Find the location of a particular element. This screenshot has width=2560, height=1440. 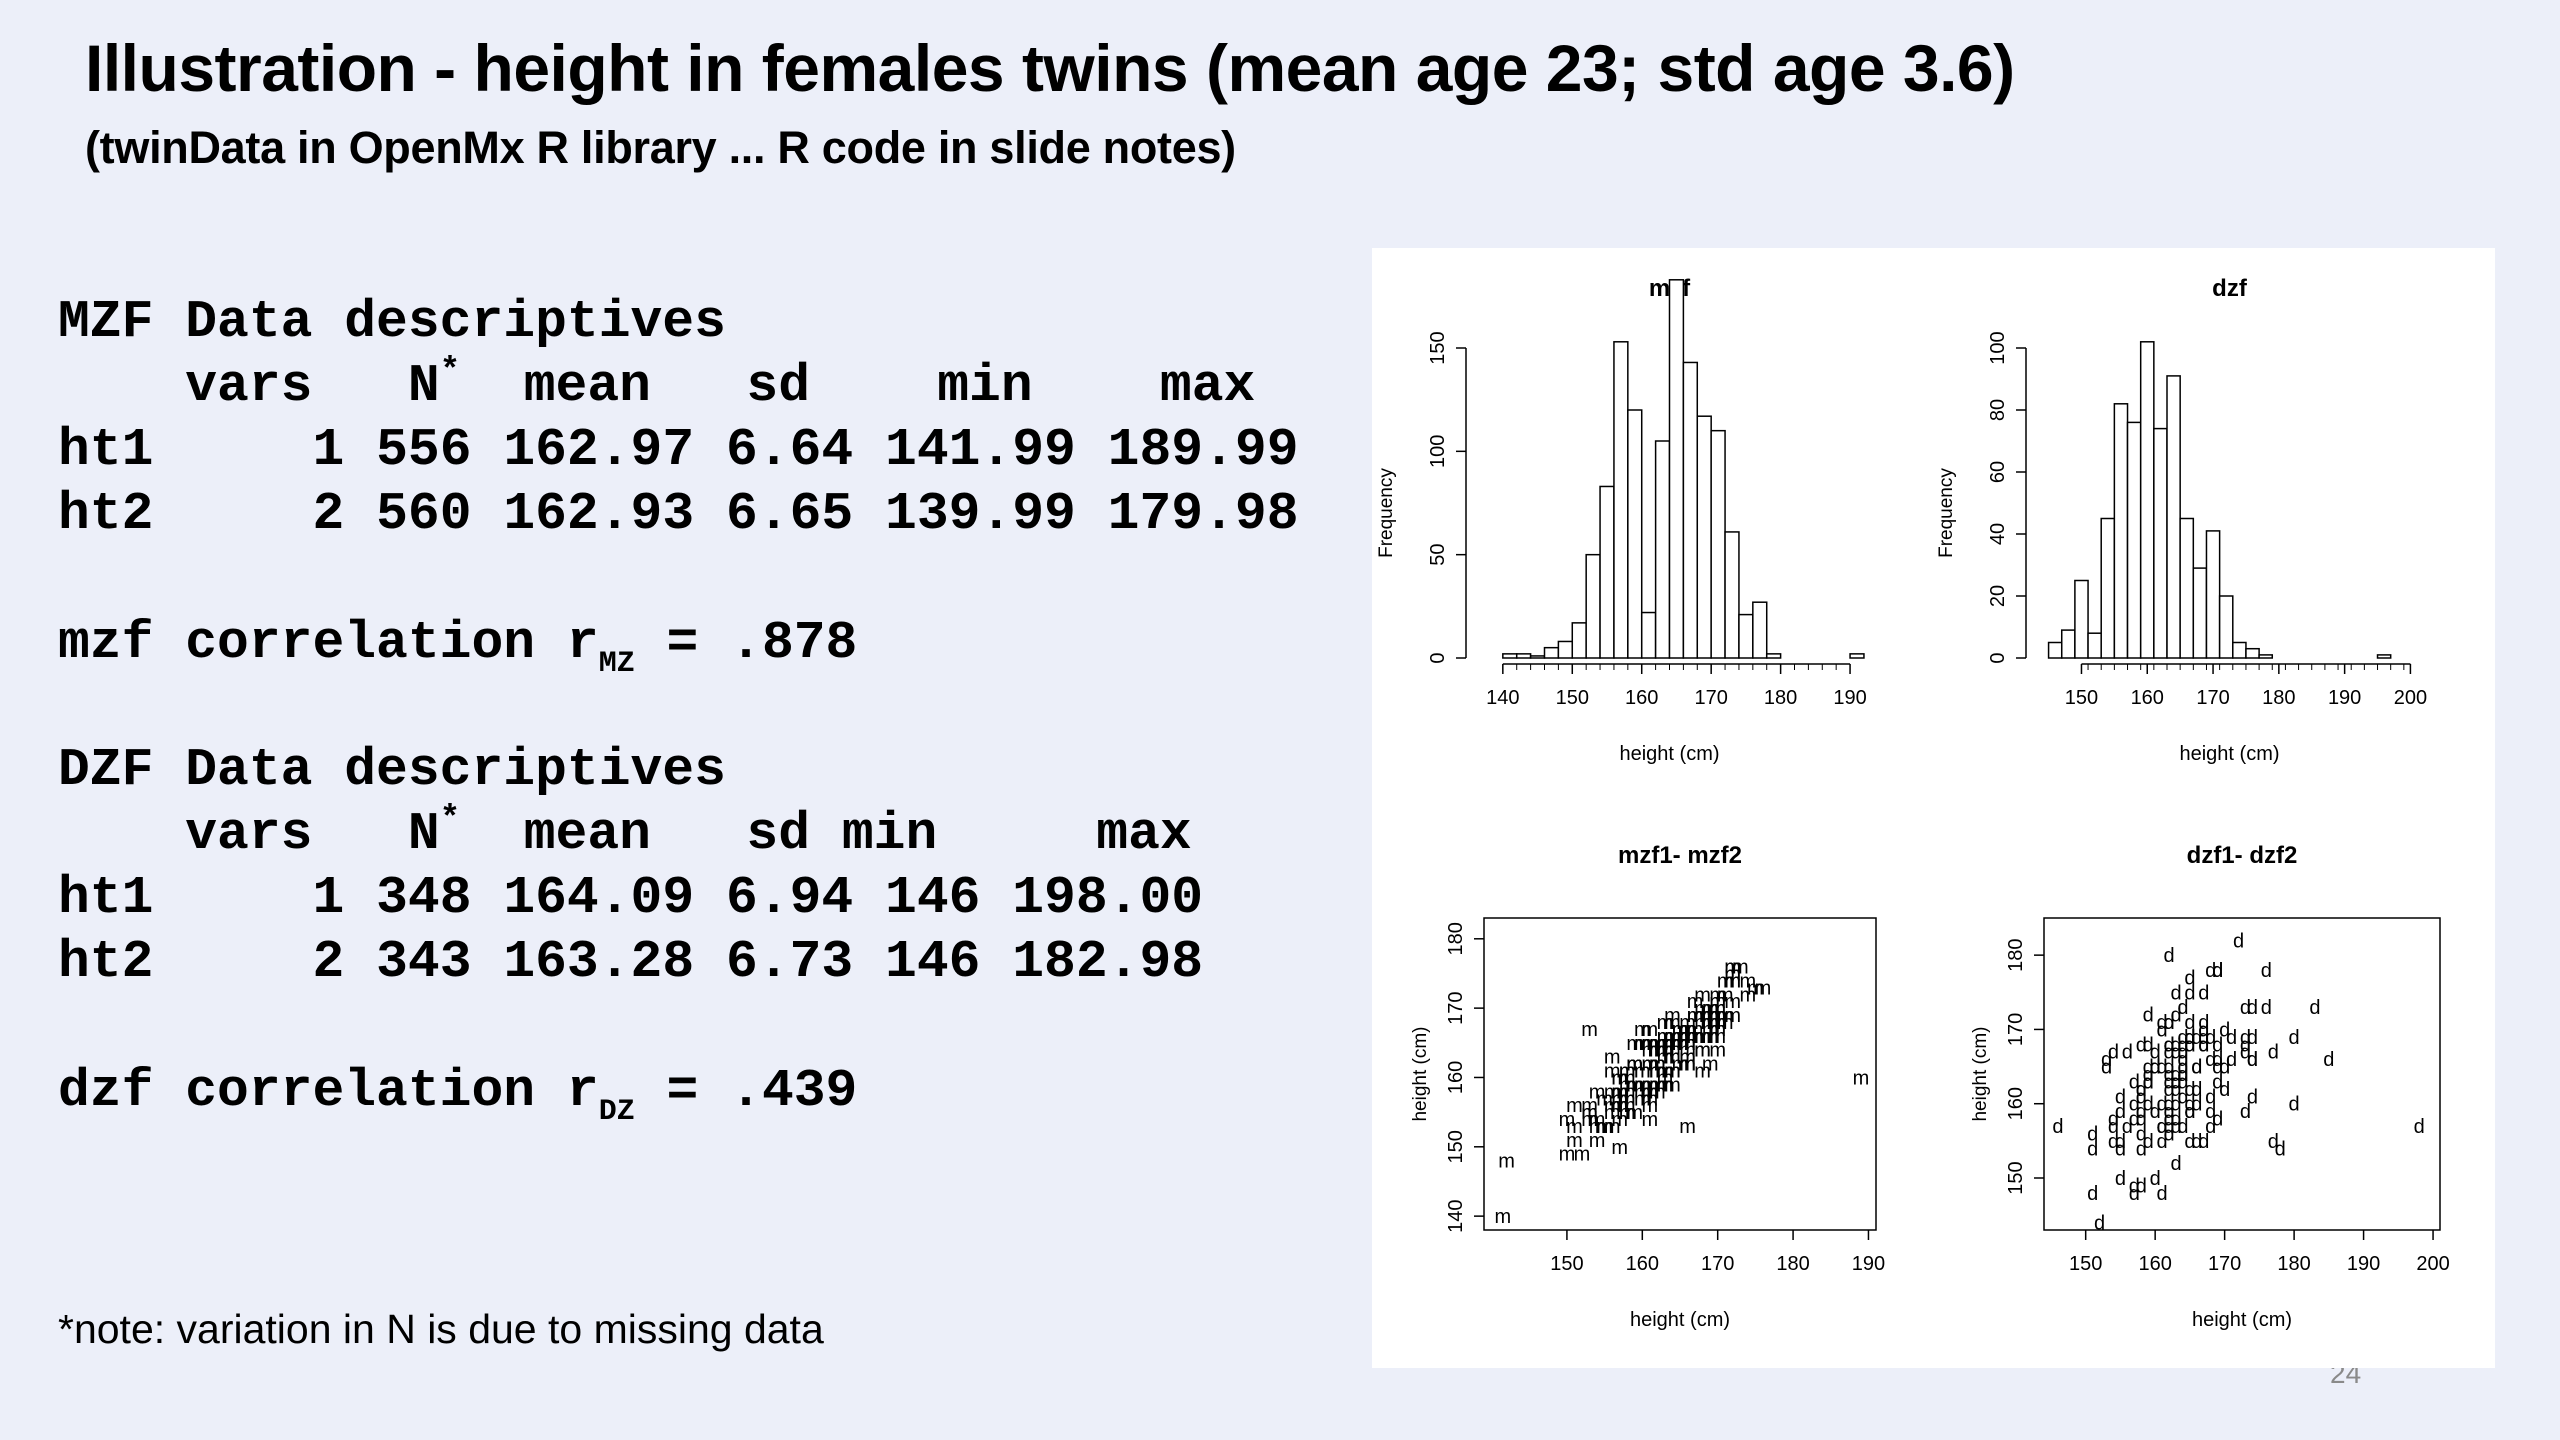

mzf-column-headers: vars N* mean sd min max is located at coordinates (656, 386).